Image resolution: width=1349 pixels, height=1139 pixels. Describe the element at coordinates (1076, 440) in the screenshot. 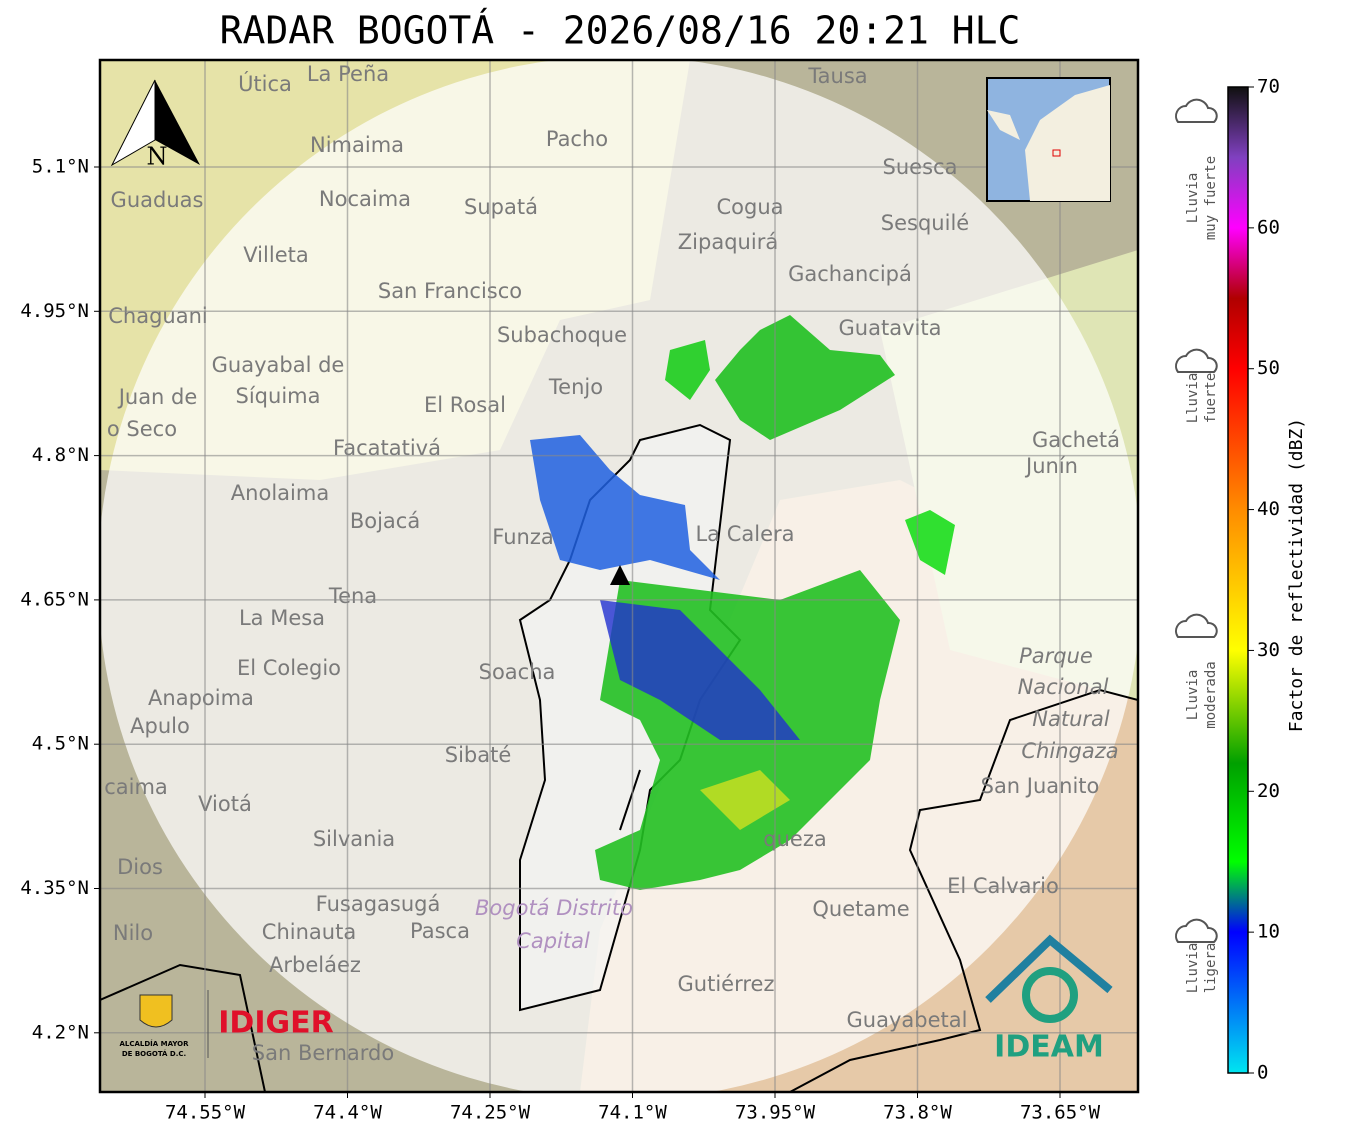

I see `place-label: Gachetá` at that location.